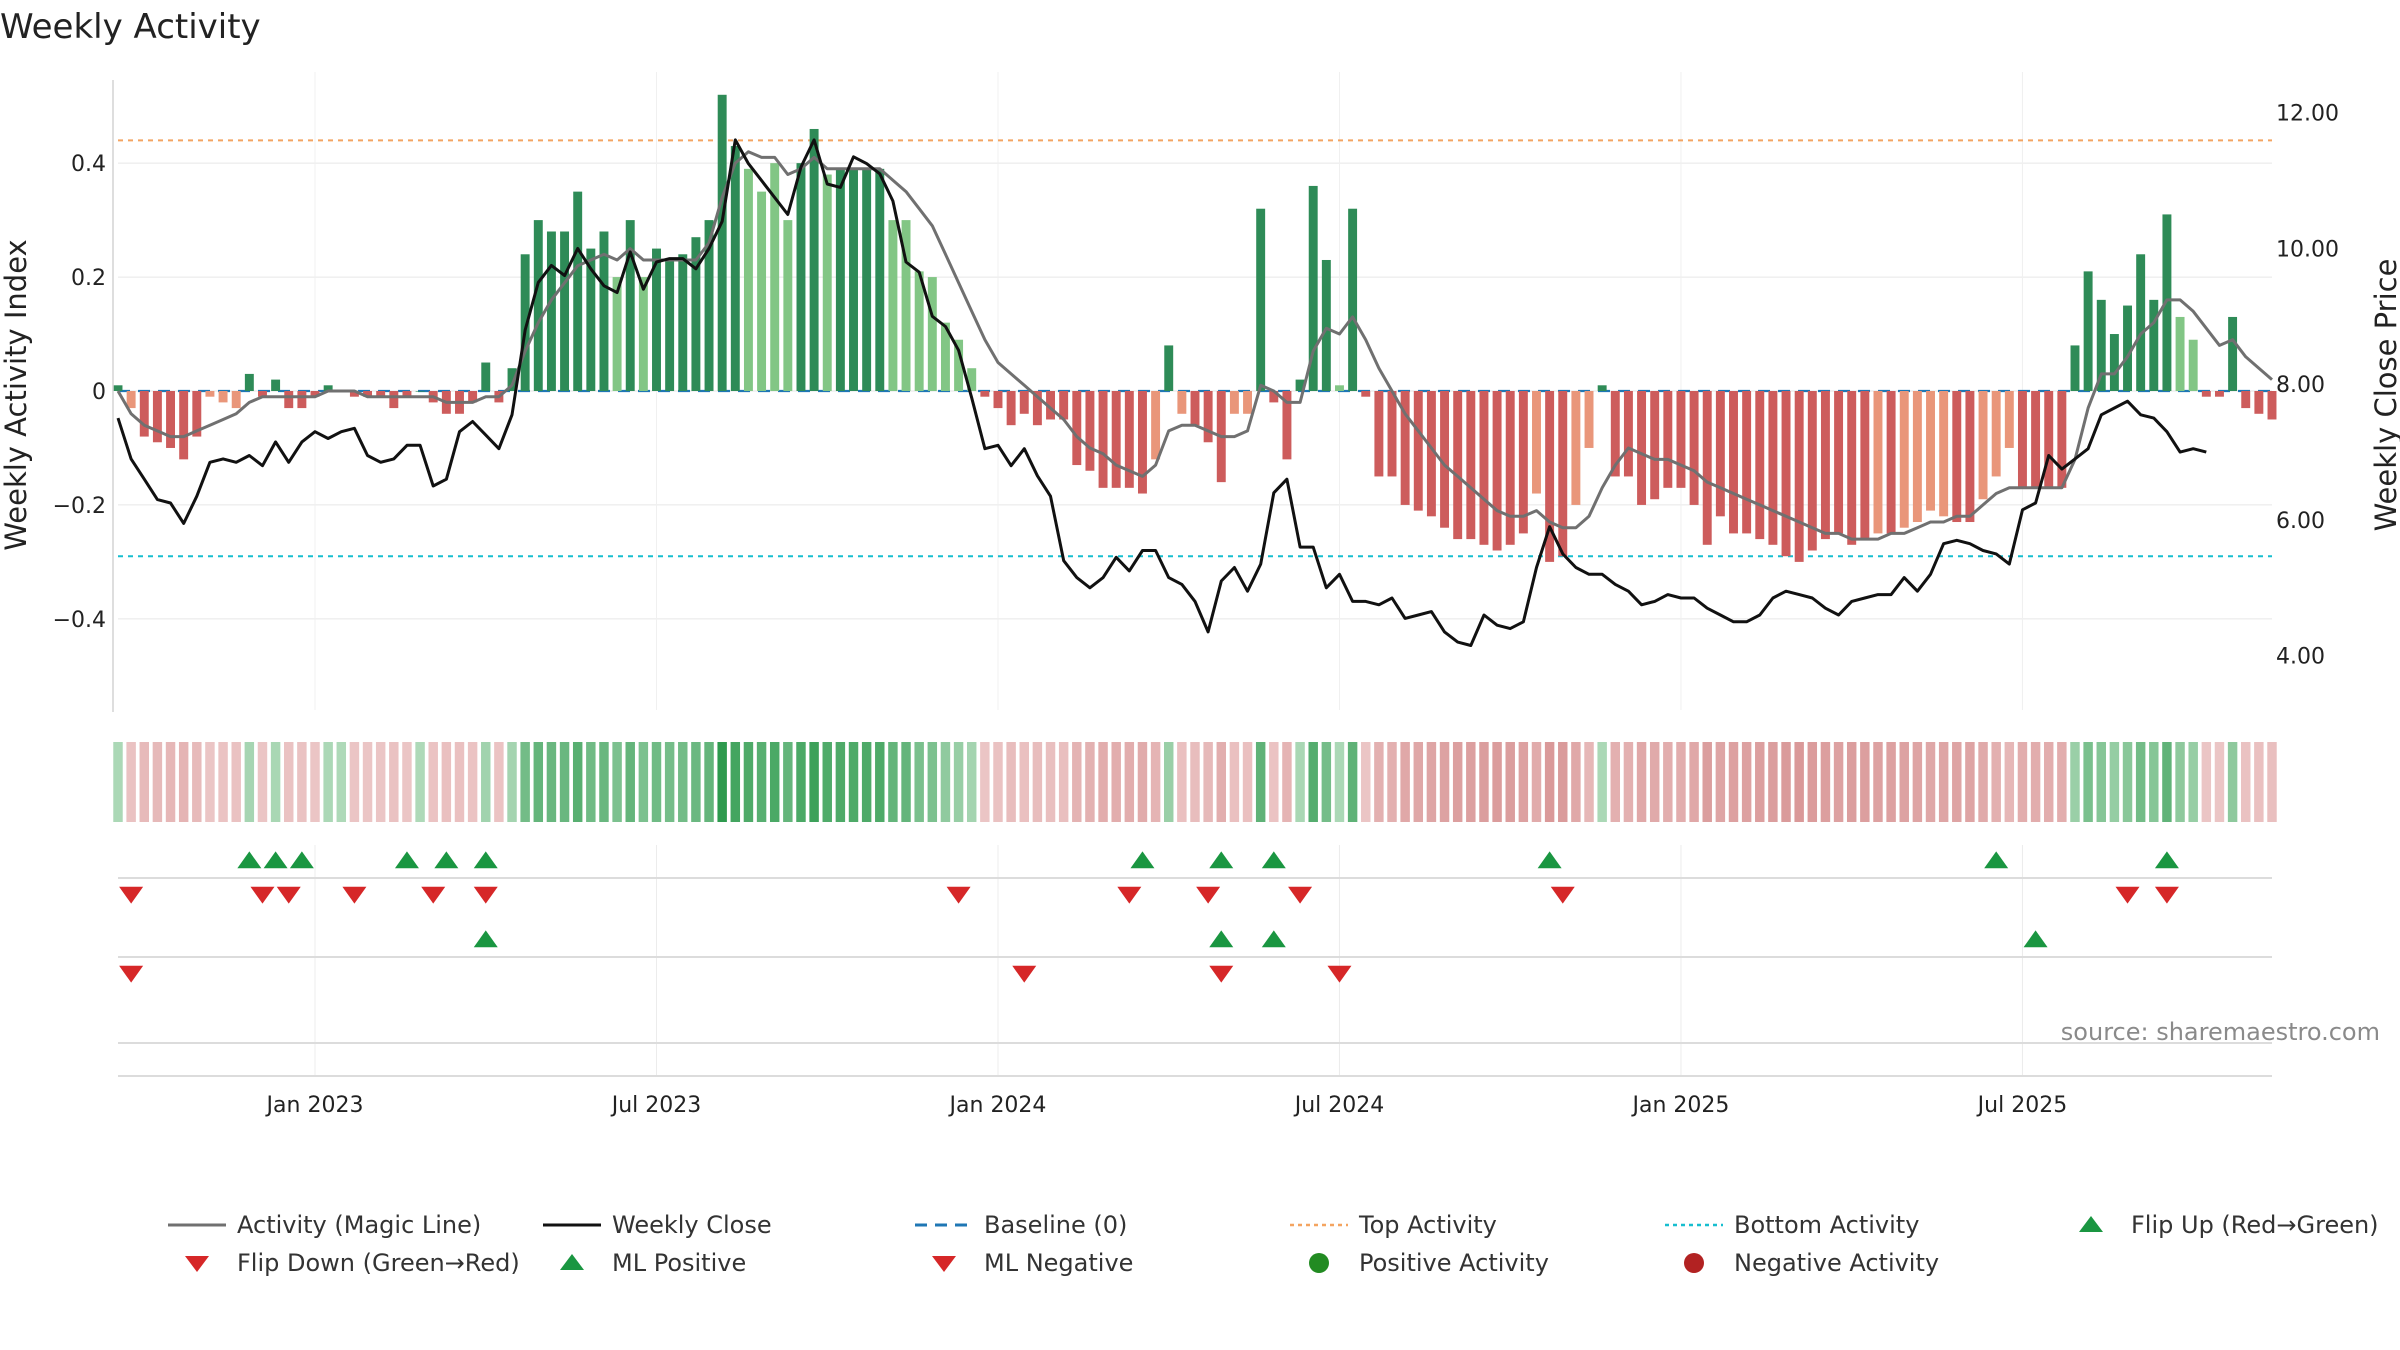 This screenshot has height=1350, width=2400. I want to click on right-tick-label: 6.00, so click(2300, 521).